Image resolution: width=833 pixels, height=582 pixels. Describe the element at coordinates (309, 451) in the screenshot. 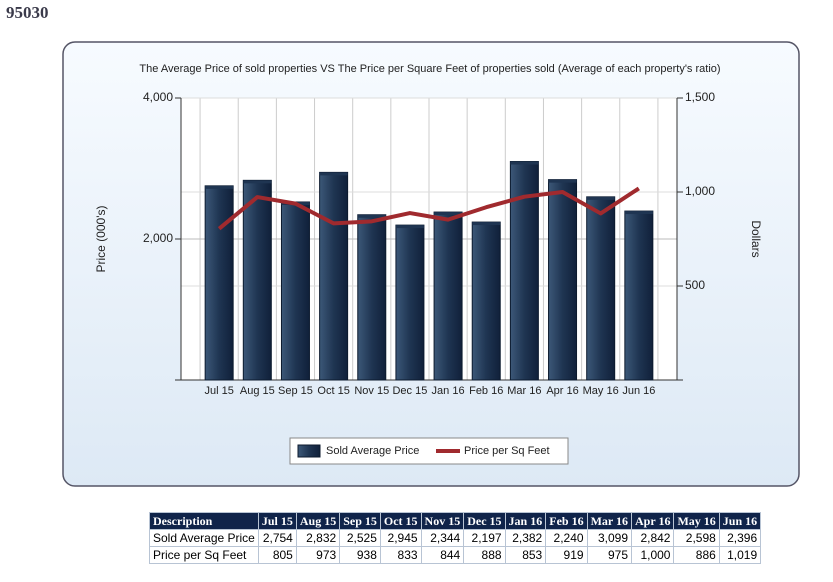

I see `legend-swatch` at that location.